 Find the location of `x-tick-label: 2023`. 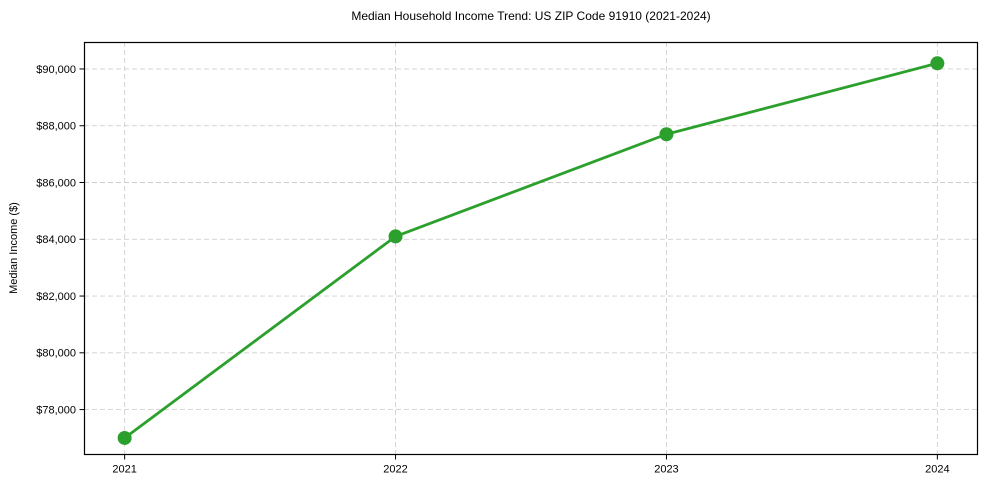

x-tick-label: 2023 is located at coordinates (666, 470).